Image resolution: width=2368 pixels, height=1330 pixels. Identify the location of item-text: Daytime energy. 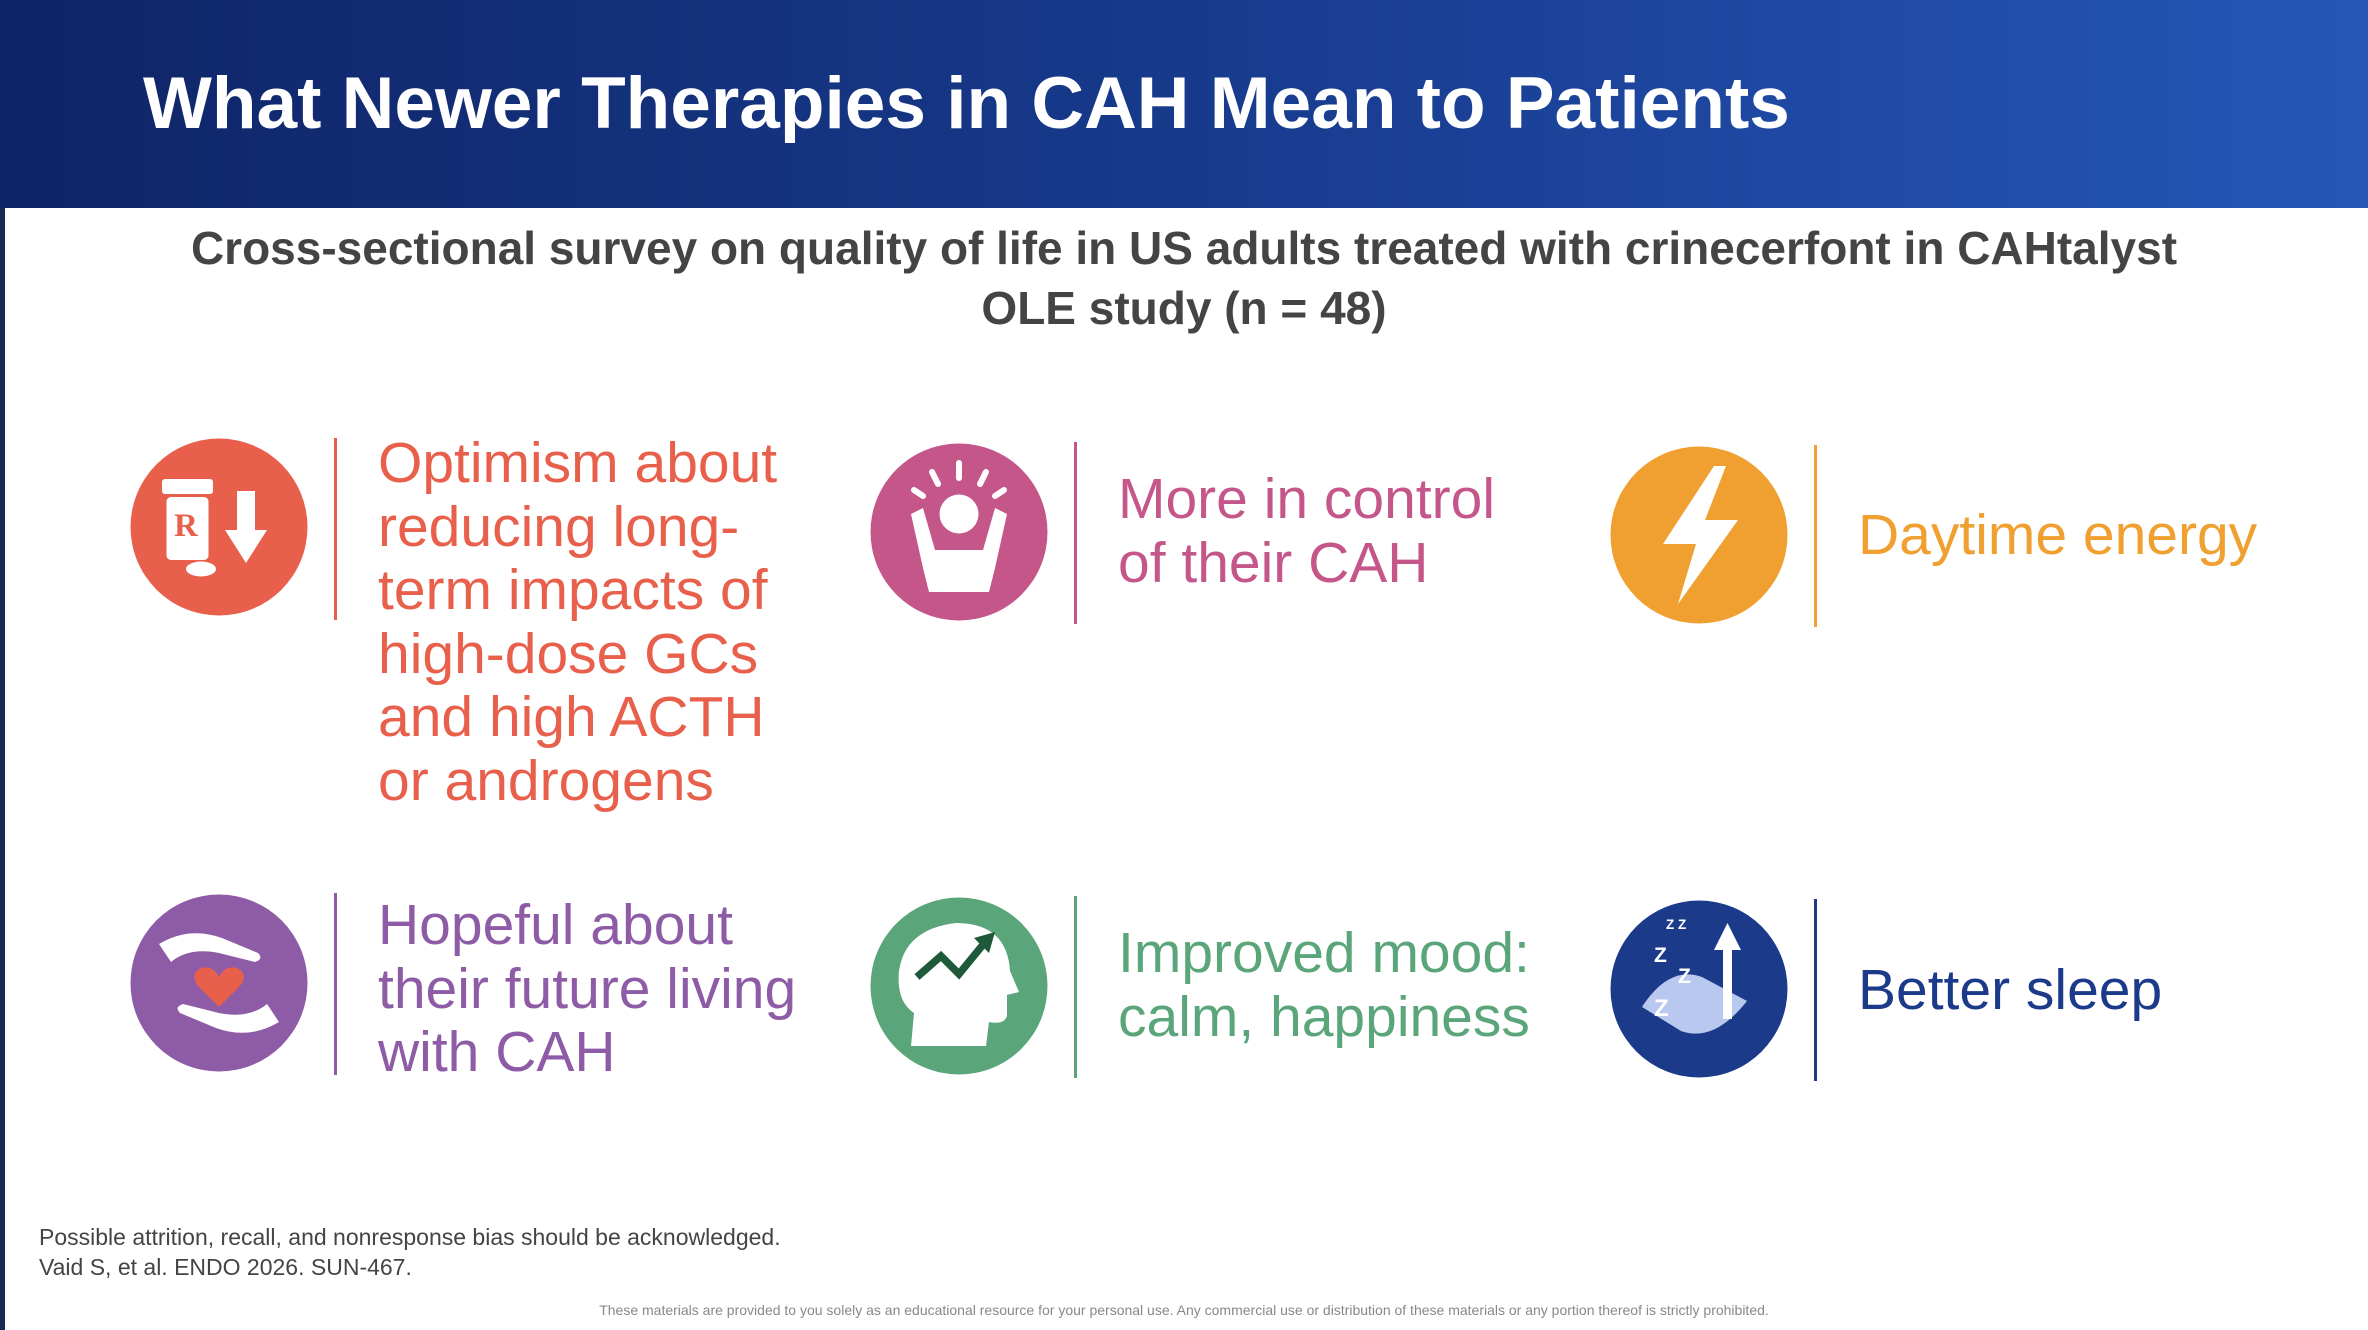
(2058, 535).